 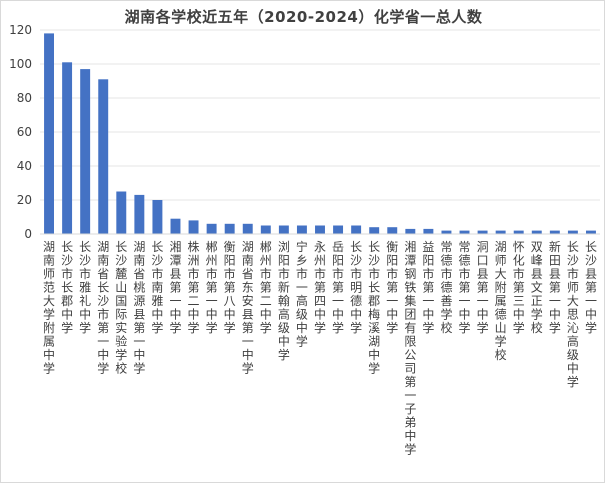 I want to click on x-tick-label: 常德市德善学校, so click(x=446, y=287).